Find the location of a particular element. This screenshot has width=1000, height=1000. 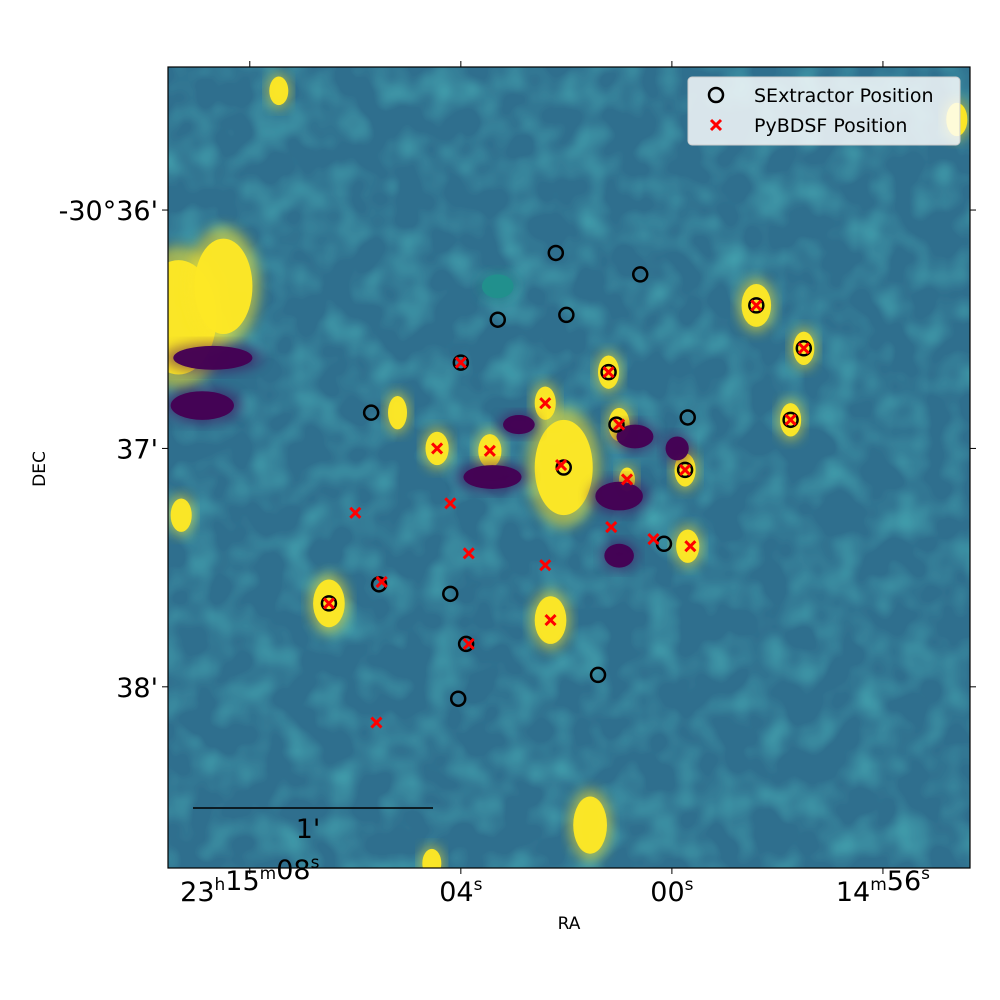

y-tick-label: 37' is located at coordinates (137, 449).